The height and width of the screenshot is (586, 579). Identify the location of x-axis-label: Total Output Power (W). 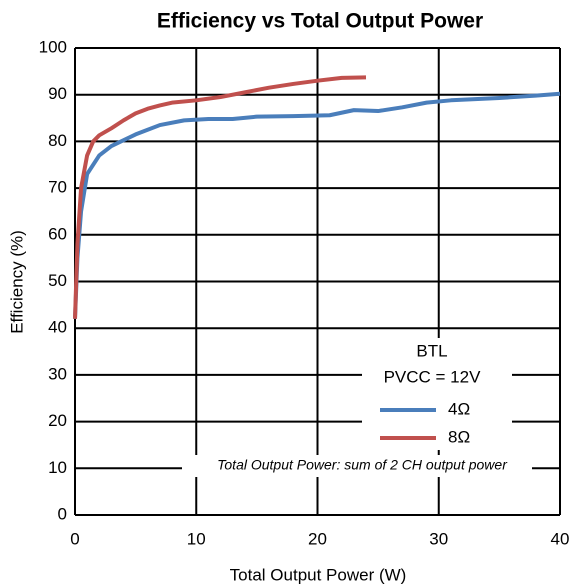
(318, 574).